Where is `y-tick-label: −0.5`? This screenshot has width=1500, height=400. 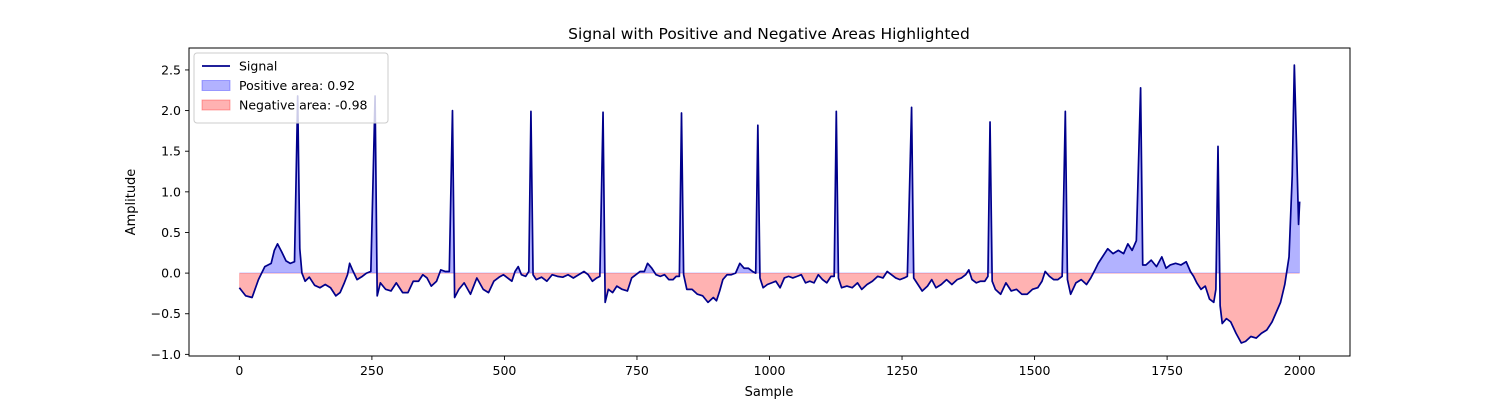 y-tick-label: −0.5 is located at coordinates (166, 313).